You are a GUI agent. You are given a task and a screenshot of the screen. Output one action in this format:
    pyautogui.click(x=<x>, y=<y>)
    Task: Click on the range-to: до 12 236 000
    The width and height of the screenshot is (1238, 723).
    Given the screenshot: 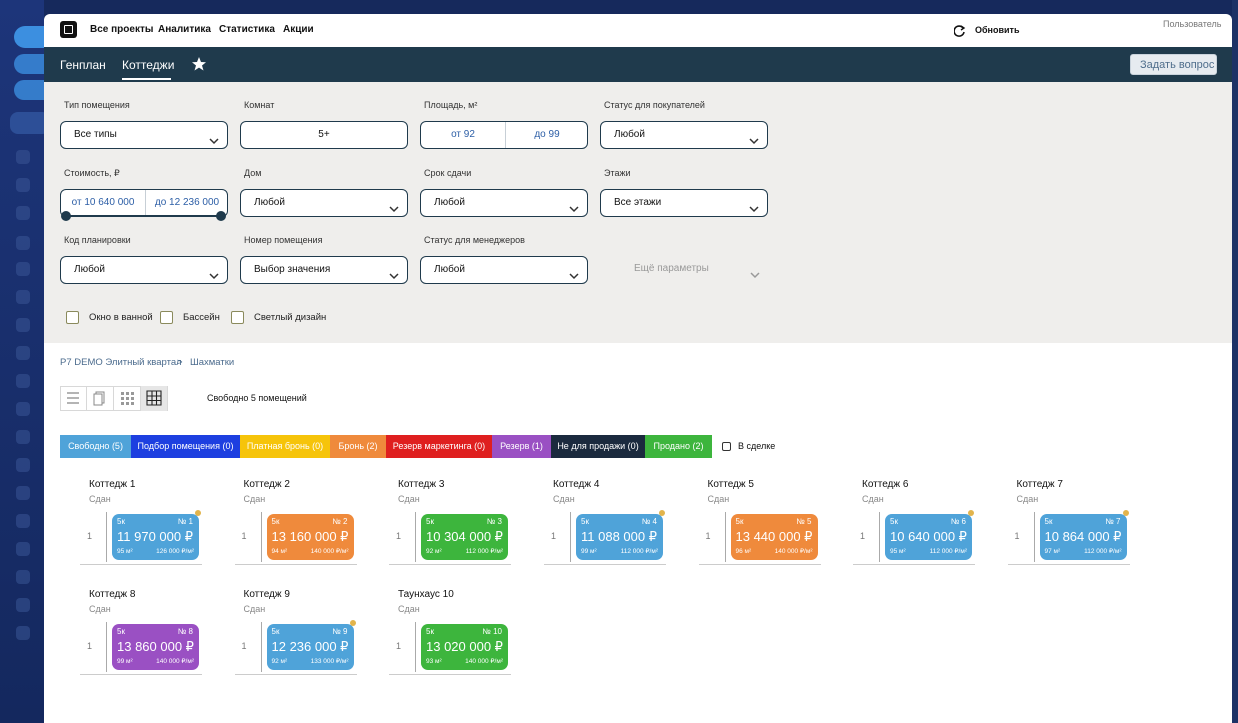 What is the action you would take?
    pyautogui.click(x=187, y=202)
    